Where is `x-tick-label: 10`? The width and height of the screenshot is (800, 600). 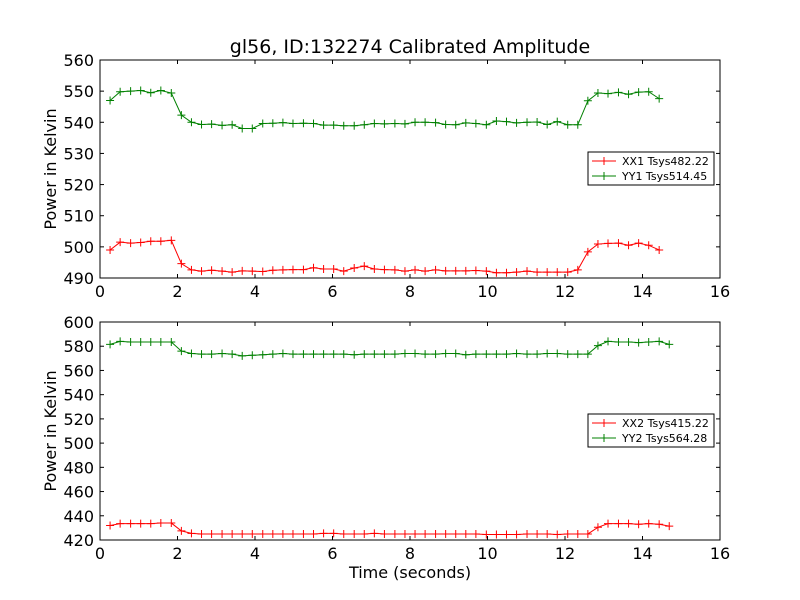 x-tick-label: 10 is located at coordinates (487, 291).